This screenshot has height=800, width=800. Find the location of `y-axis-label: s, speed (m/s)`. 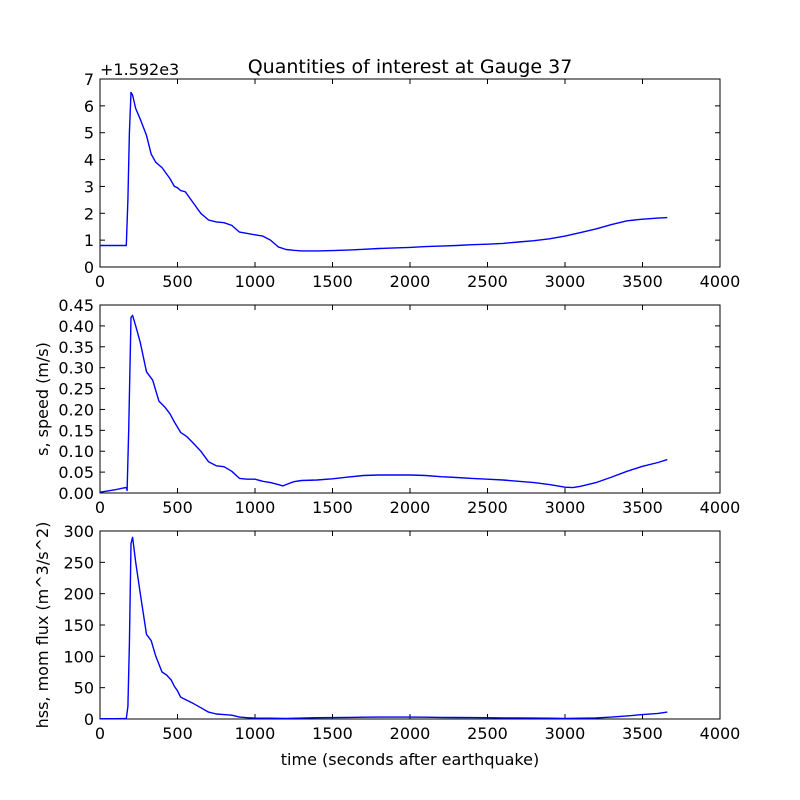

y-axis-label: s, speed (m/s) is located at coordinates (42, 399).